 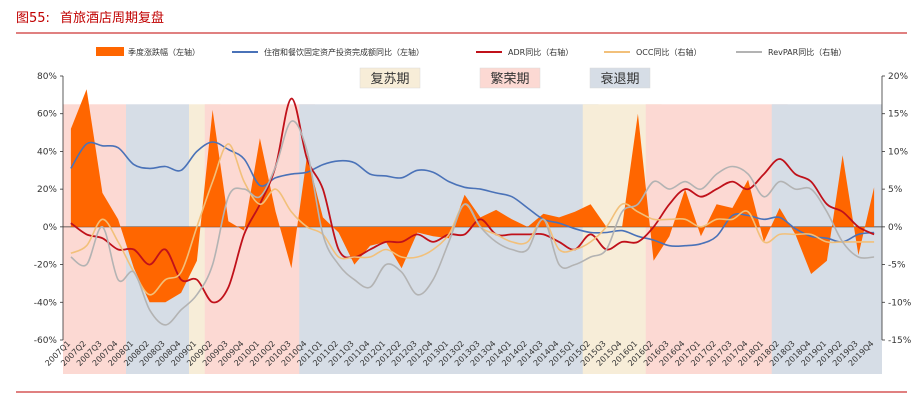 What do you see at coordinates (895, 228) in the screenshot?
I see `right-tick-label: 0%` at bounding box center [895, 228].